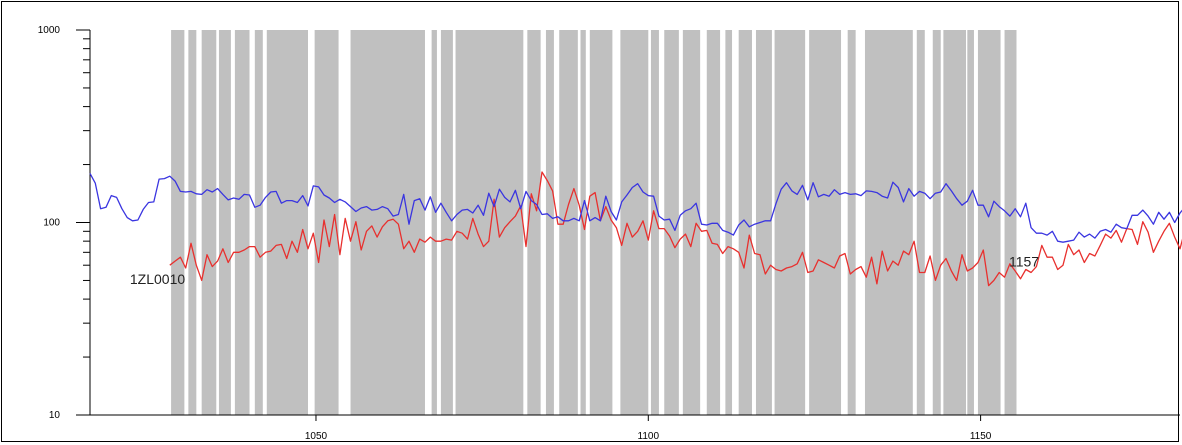 Image resolution: width=1182 pixels, height=445 pixels. Describe the element at coordinates (649, 436) in the screenshot. I see `x-tick-label: 1100` at that location.